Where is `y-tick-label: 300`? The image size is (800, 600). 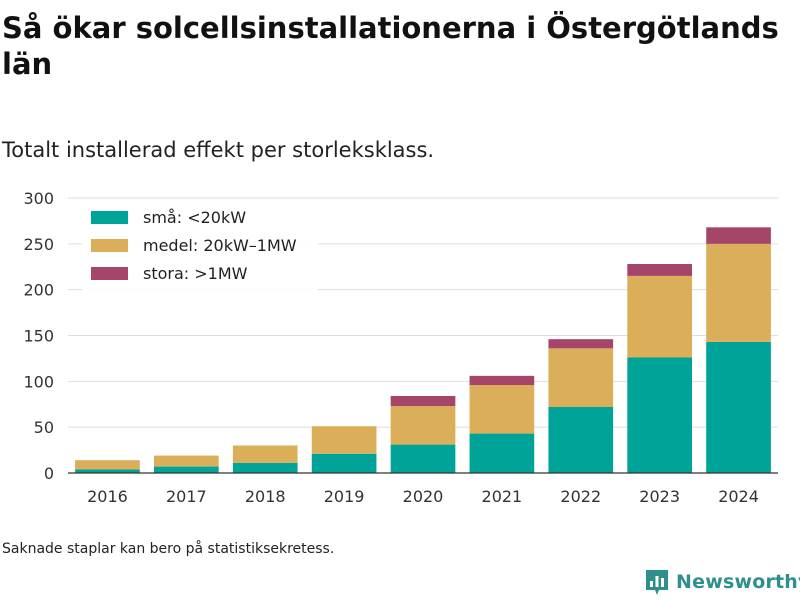
y-tick-label: 300 is located at coordinates (38, 198).